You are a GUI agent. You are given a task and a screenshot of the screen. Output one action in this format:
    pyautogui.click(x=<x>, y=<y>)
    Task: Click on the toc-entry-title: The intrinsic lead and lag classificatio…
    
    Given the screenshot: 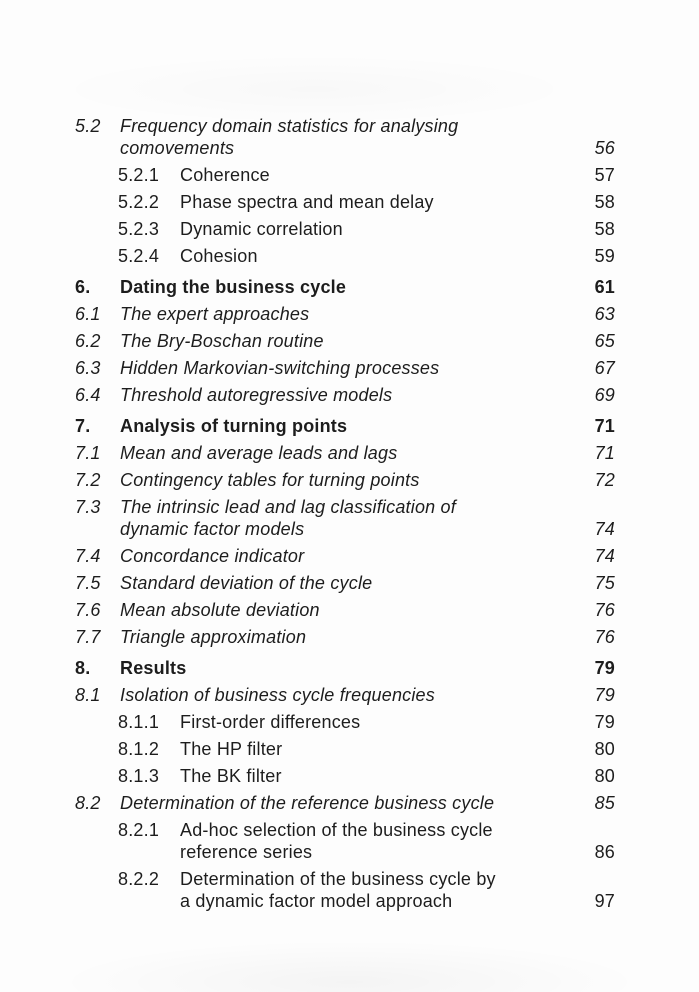 What is the action you would take?
    pyautogui.click(x=351, y=518)
    